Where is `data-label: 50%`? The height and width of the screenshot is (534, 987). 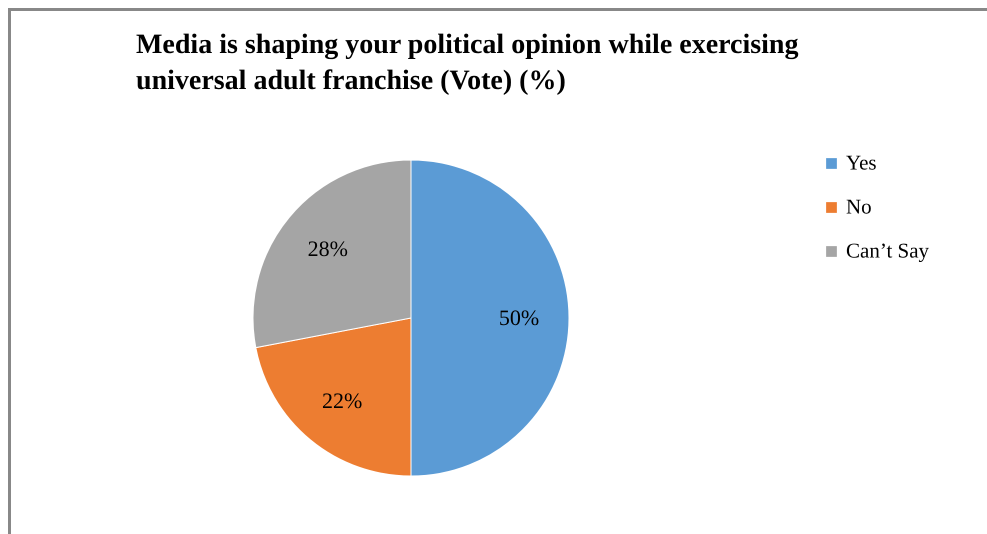 data-label: 50% is located at coordinates (519, 317).